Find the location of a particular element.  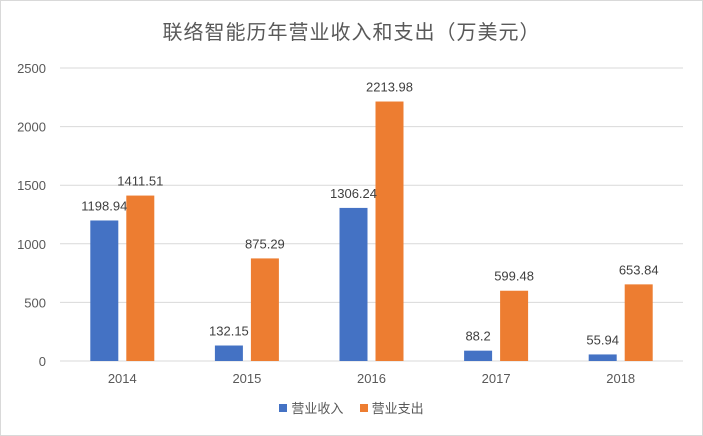

label-revenue-2017: 88.2 is located at coordinates (477, 336).